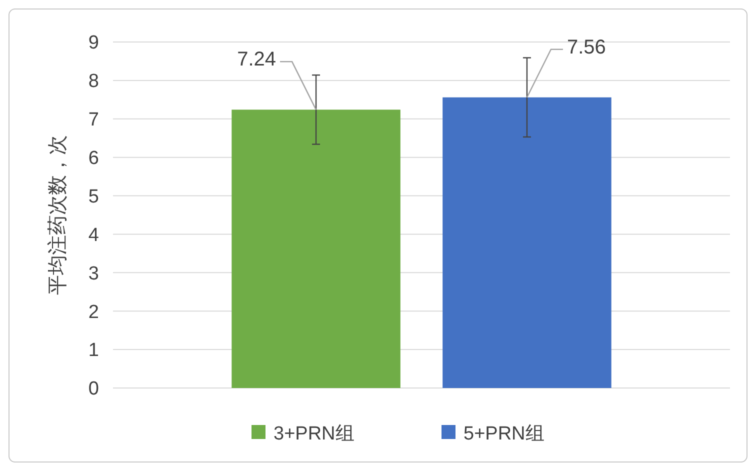 Image resolution: width=756 pixels, height=471 pixels. Describe the element at coordinates (256, 59) in the screenshot. I see `data-label: 7.24` at that location.